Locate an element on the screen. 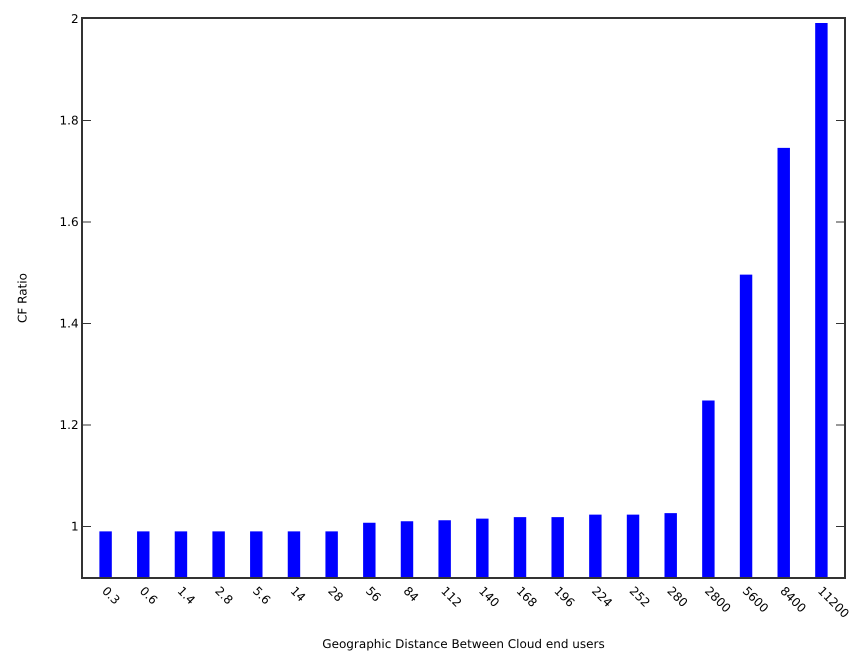 Image resolution: width=868 pixels, height=661 pixels. y-tick-label: 2 is located at coordinates (74, 19).